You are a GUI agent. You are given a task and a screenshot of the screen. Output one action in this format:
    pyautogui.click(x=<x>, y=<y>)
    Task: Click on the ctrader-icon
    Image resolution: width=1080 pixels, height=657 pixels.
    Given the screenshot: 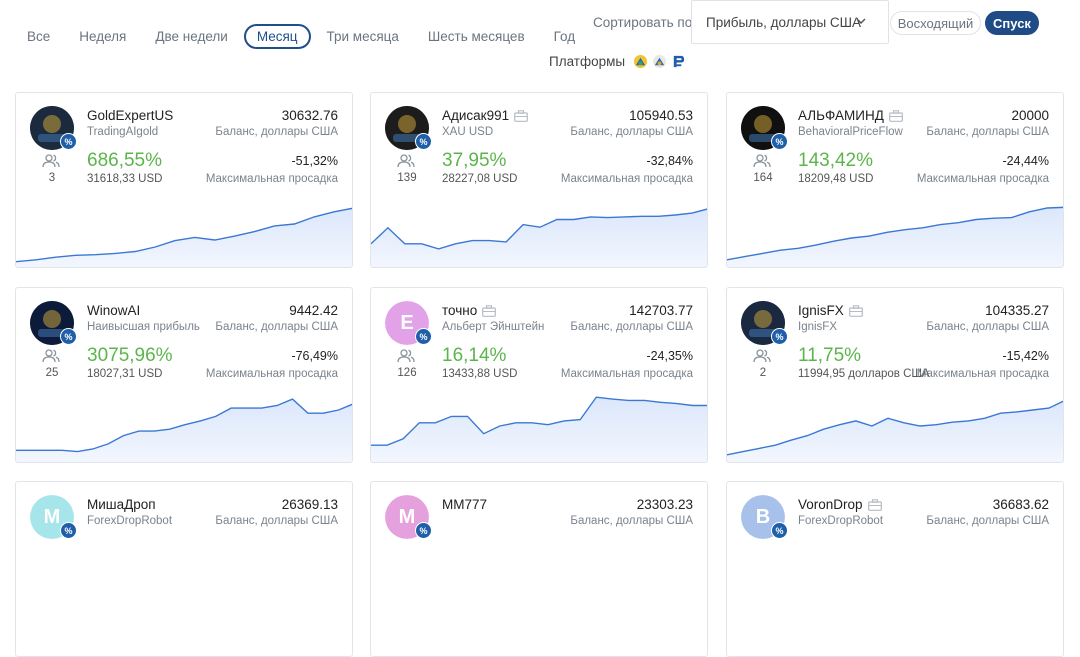 What is the action you would take?
    pyautogui.click(x=678, y=61)
    